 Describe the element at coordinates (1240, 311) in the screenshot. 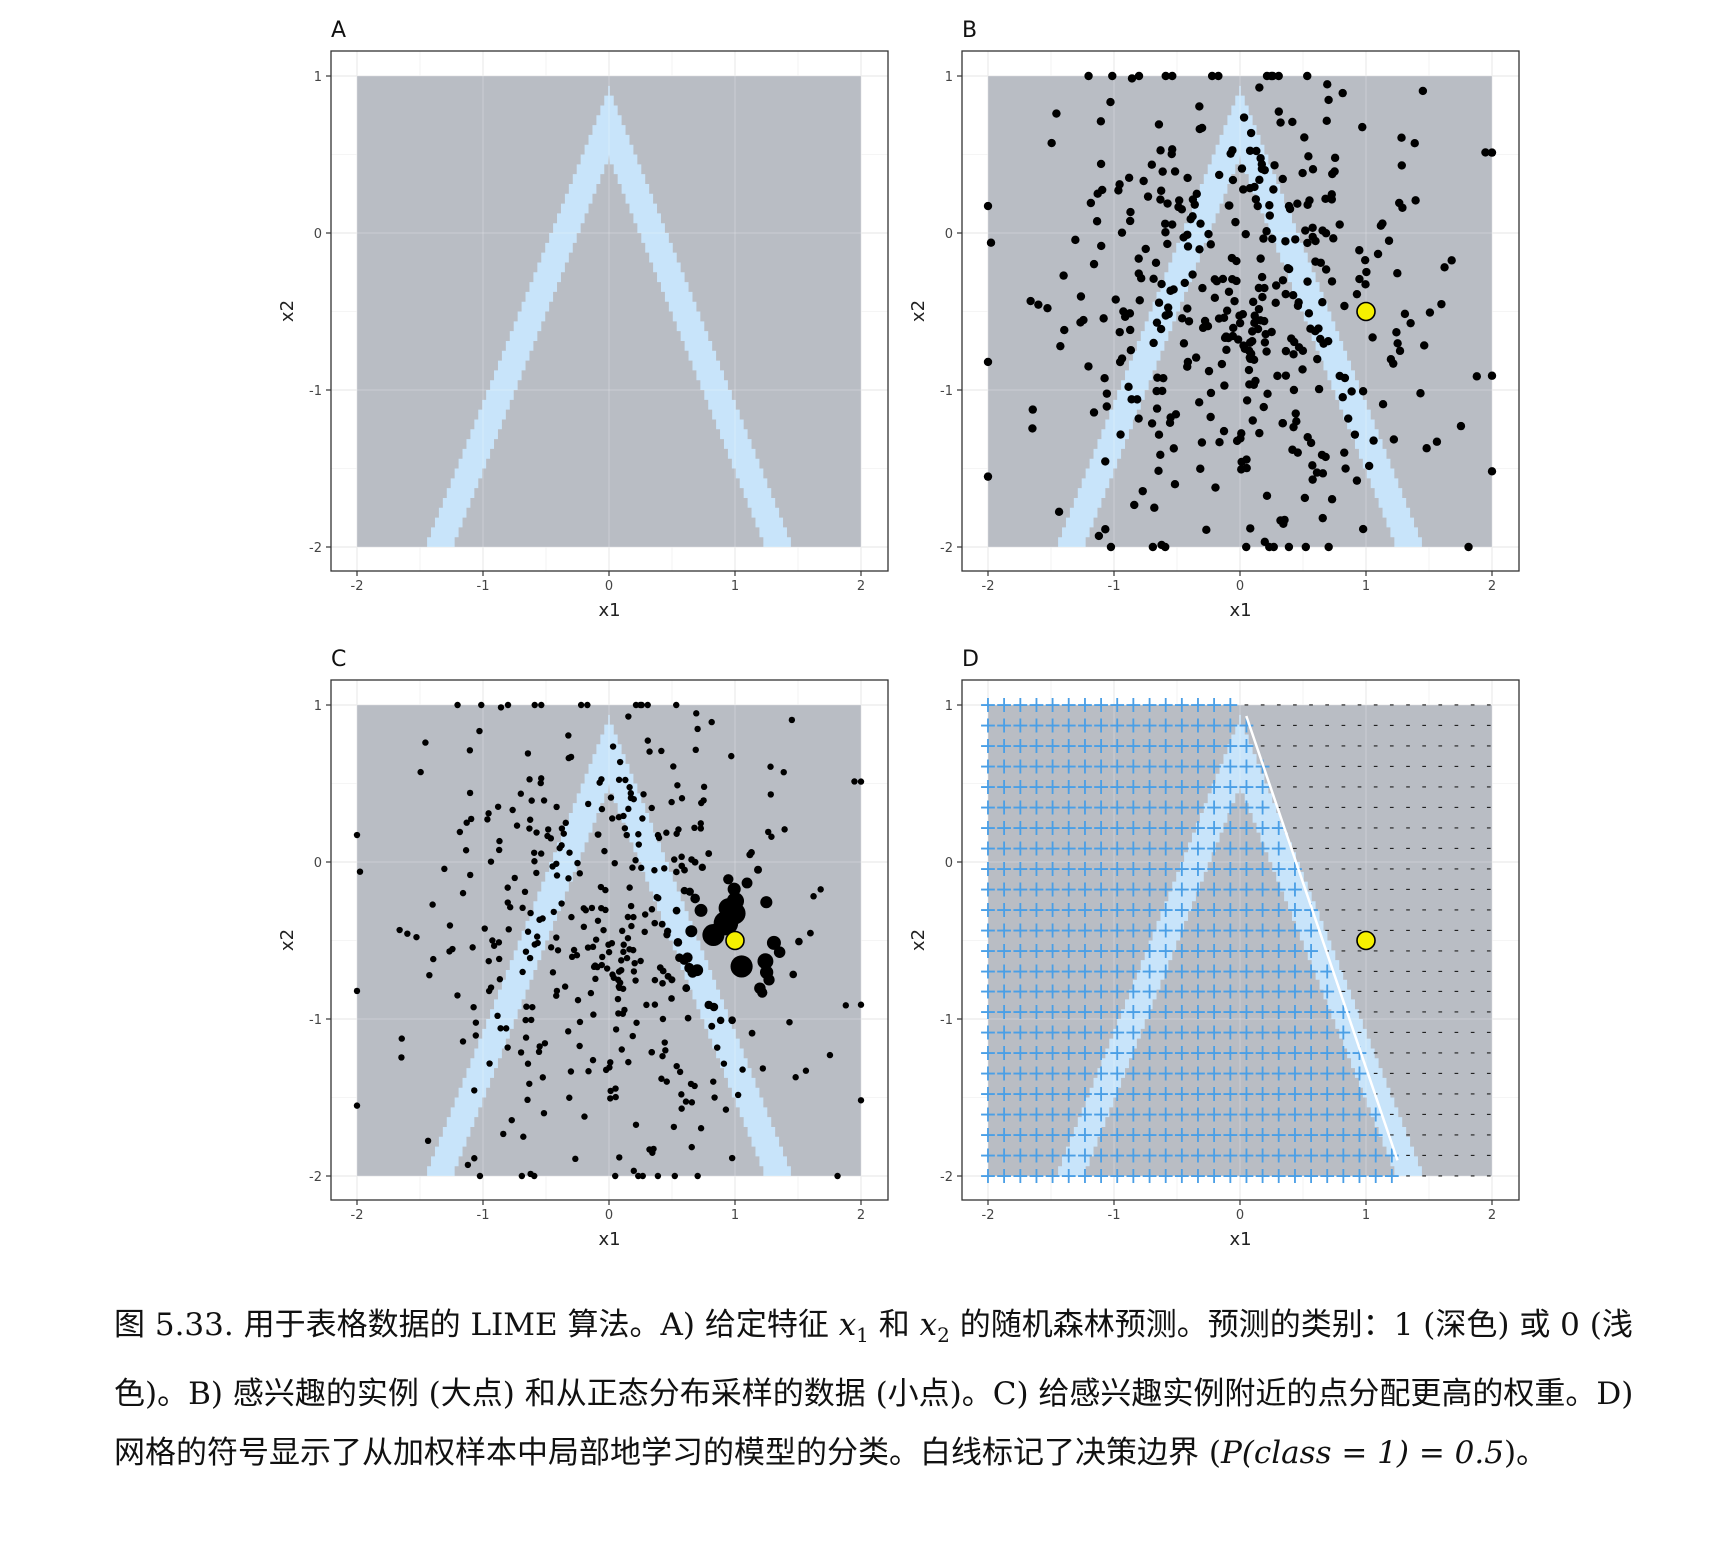

I see `sample-points` at that location.